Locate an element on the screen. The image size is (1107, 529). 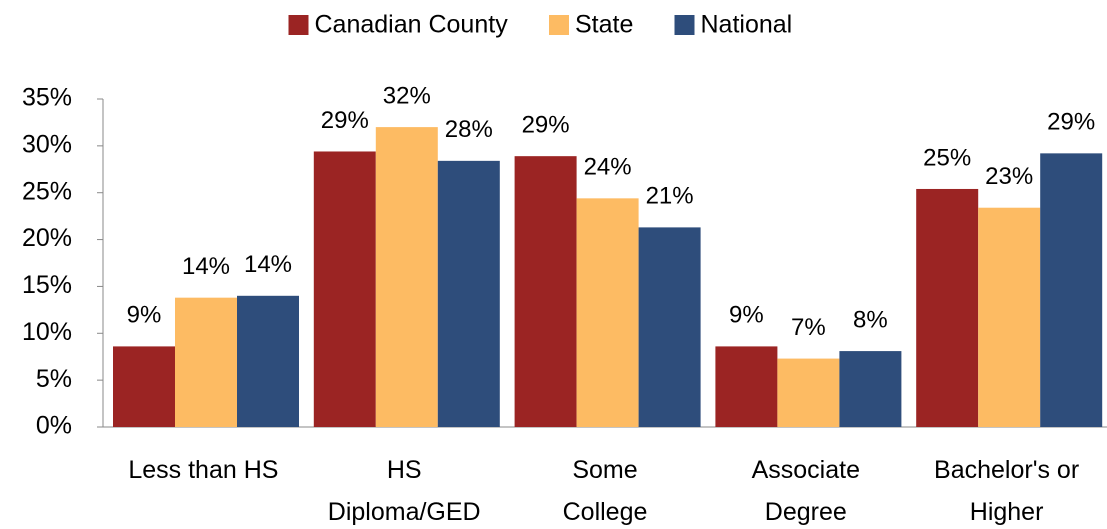
x-tick-label-line: Less than HS is located at coordinates (203, 470).